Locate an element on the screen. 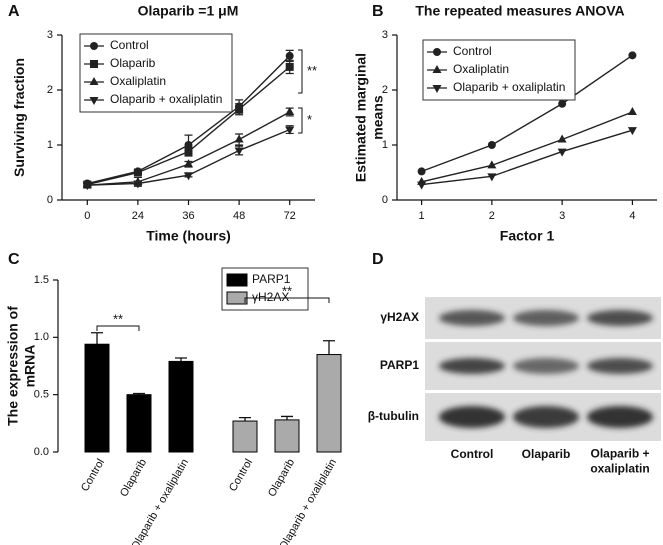 This screenshot has height=545, width=663. blot-column-label: Olaparib is located at coordinates (546, 454).